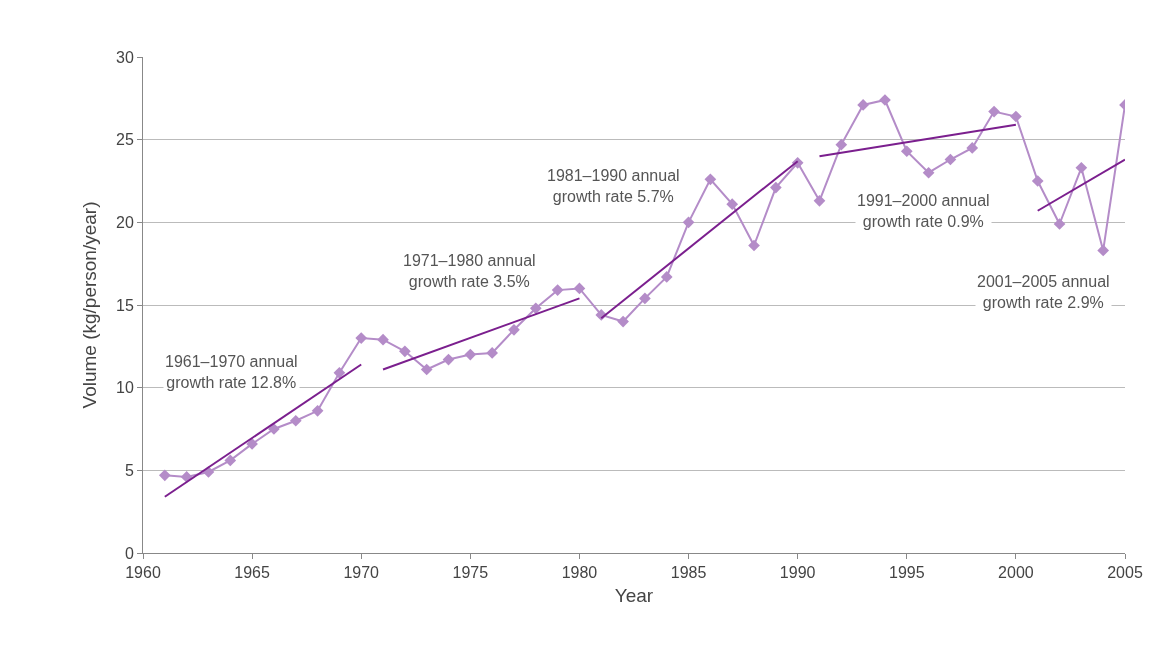  Describe the element at coordinates (231, 372) in the screenshot. I see `annotation: 1961–1970 annual growth rate 12.8%` at that location.